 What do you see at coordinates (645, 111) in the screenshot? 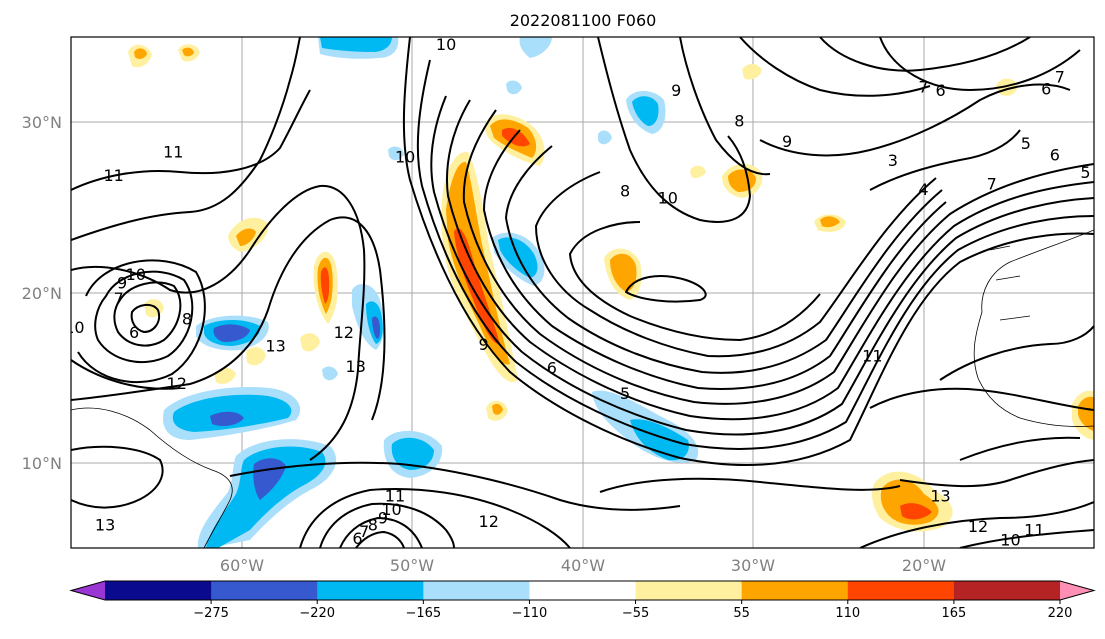
I see `neg-shade-31n-36w-mid` at bounding box center [645, 111].